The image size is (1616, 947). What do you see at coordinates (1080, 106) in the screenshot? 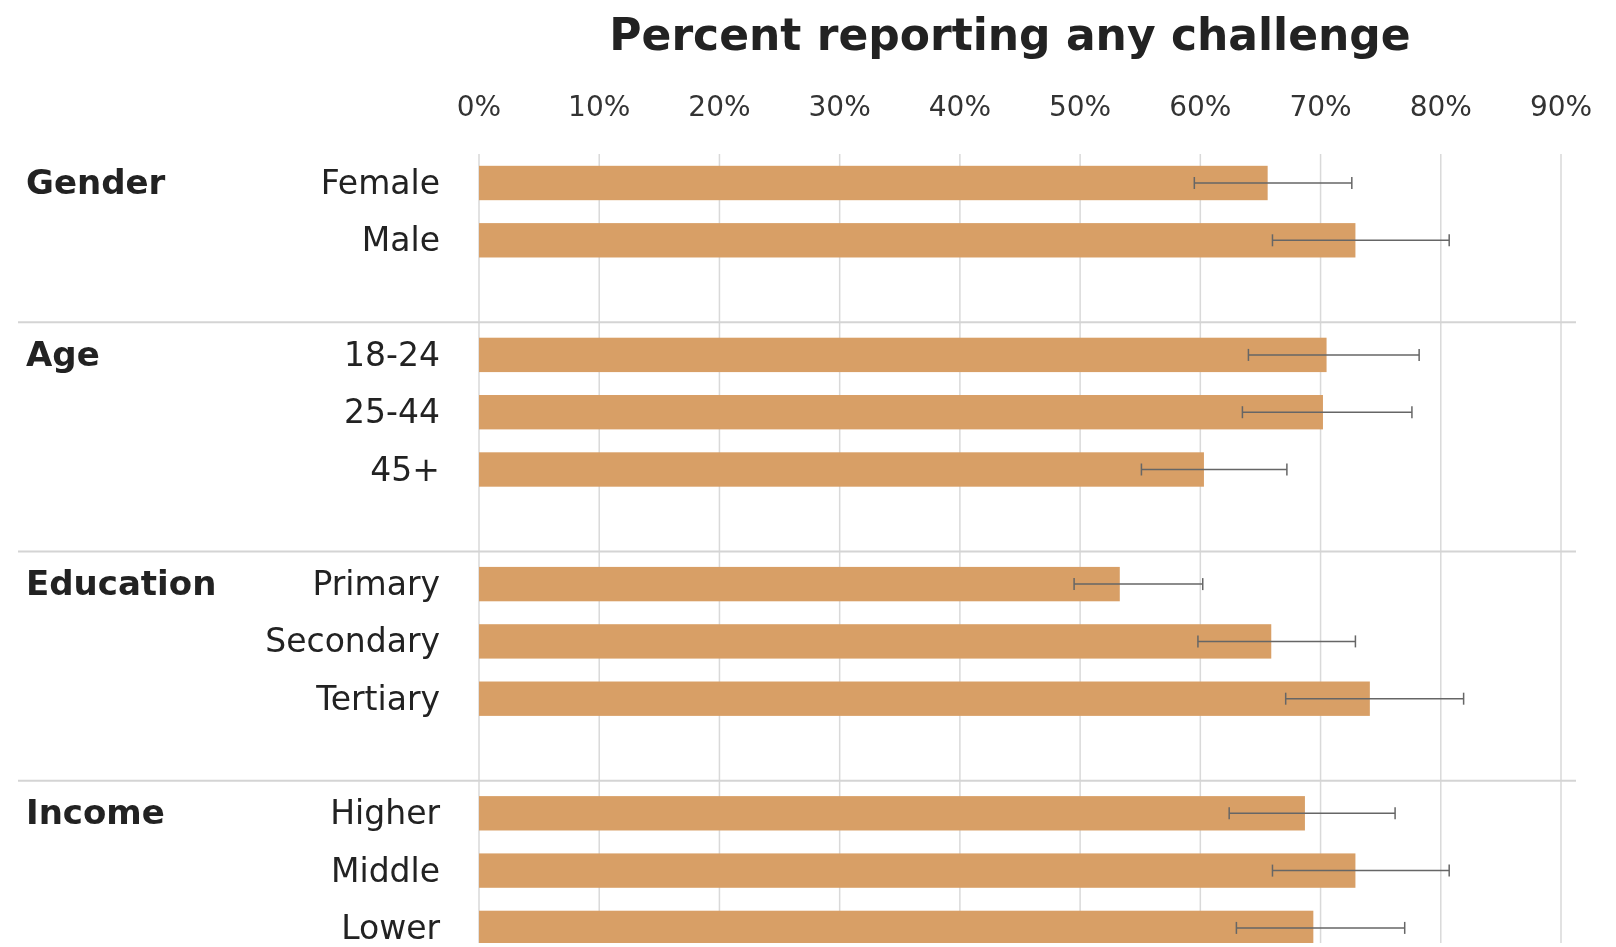
I see `x-tick-label: 50%` at bounding box center [1080, 106].